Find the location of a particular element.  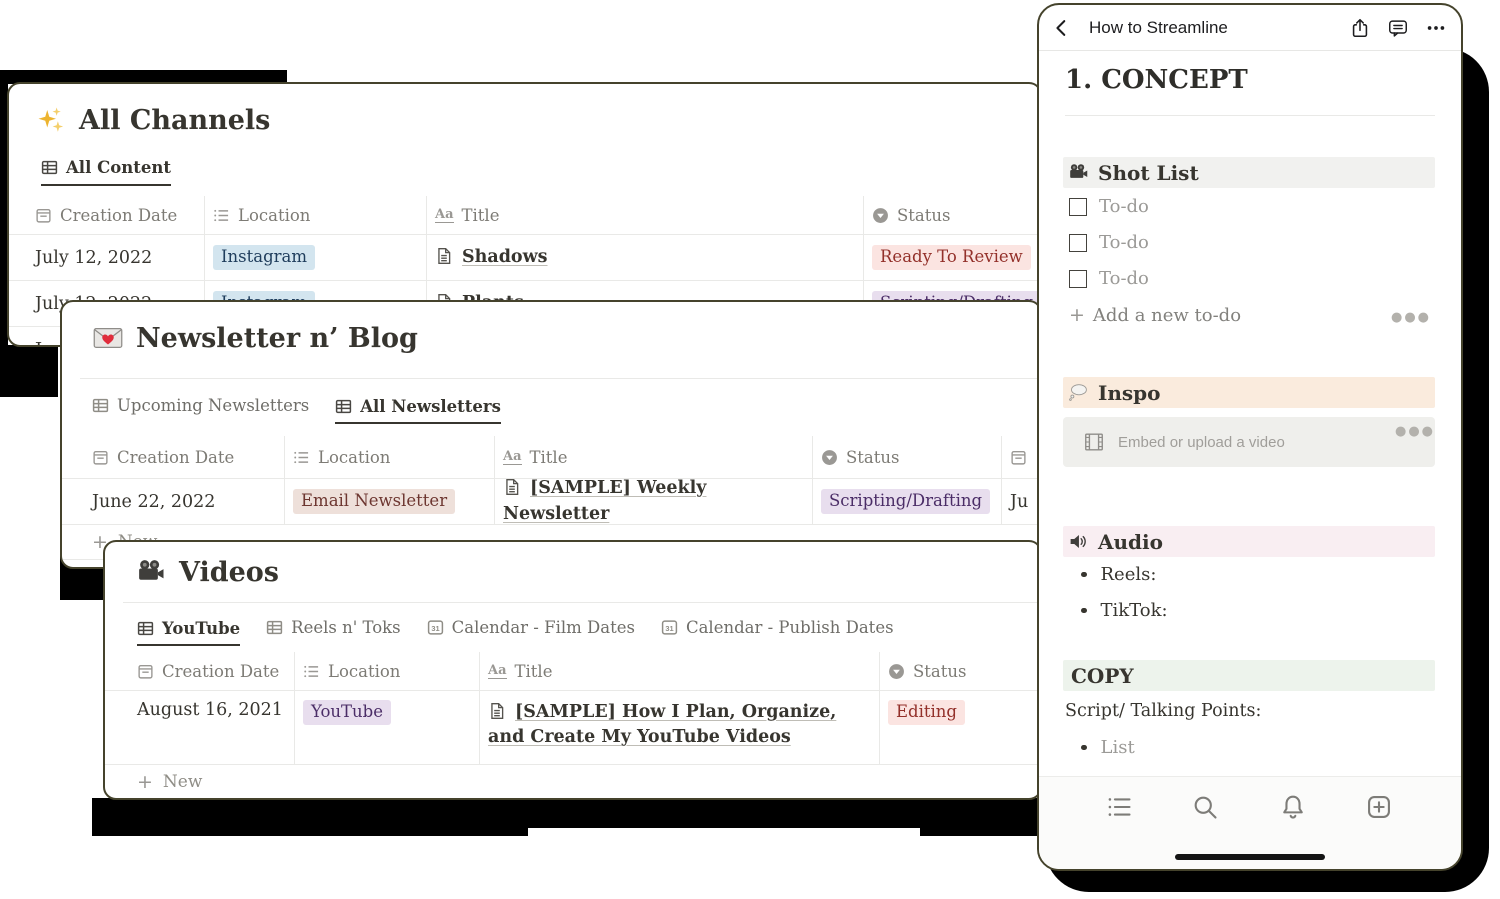

cell-date: June 22, 2022 is located at coordinates (173, 502).